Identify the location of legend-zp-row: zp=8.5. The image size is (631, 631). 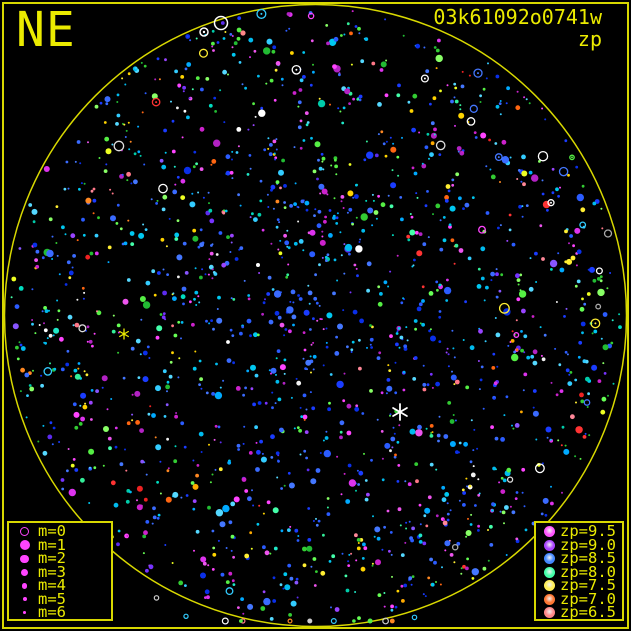
(580, 558).